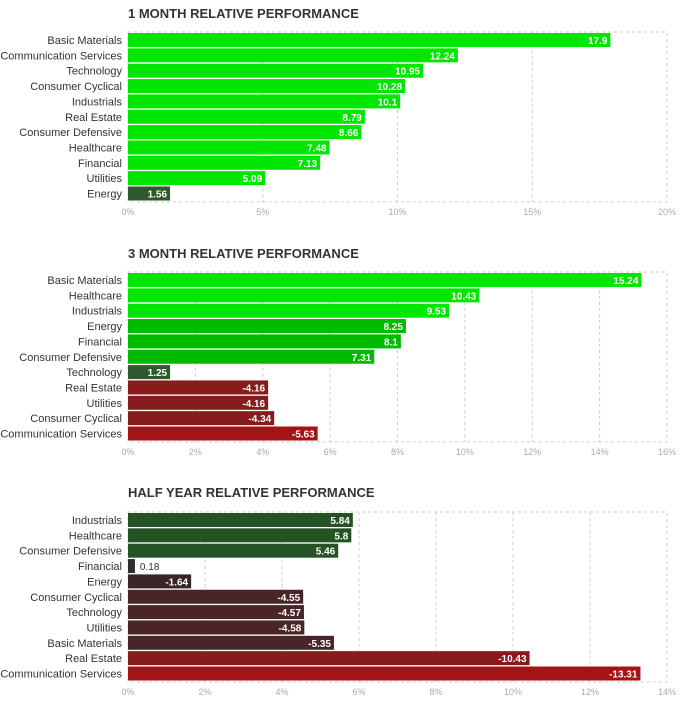  Describe the element at coordinates (407, 72) in the screenshot. I see `value-label: 10.95` at that location.